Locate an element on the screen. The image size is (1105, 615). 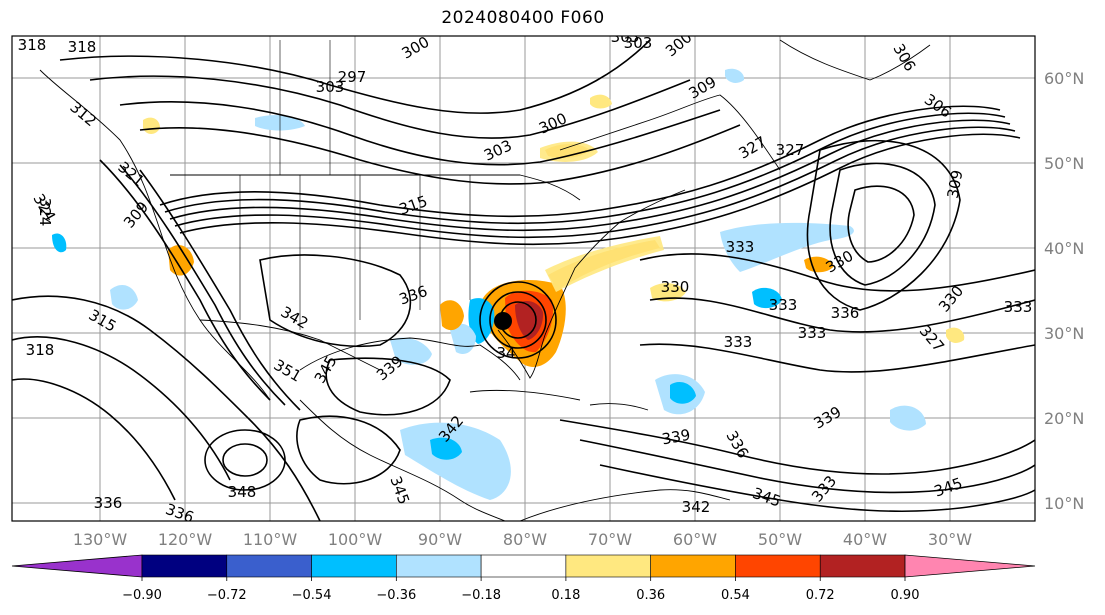
colorbar-tick-label: −0.18 is located at coordinates (481, 595).